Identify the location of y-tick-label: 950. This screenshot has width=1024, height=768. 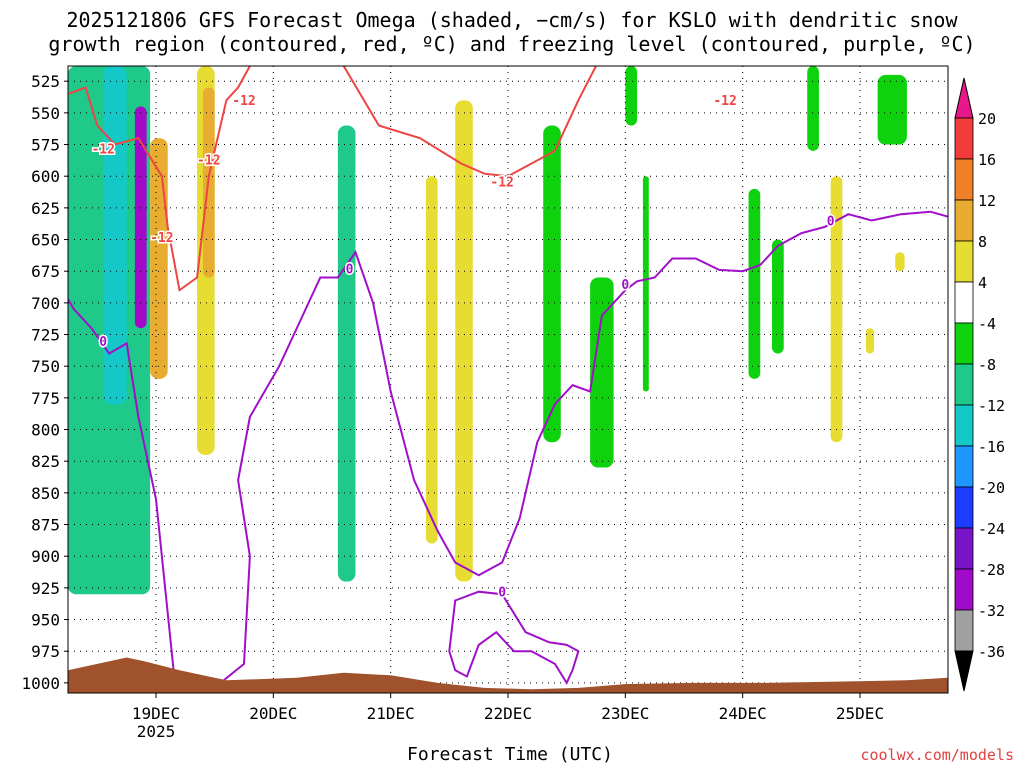
(45, 620).